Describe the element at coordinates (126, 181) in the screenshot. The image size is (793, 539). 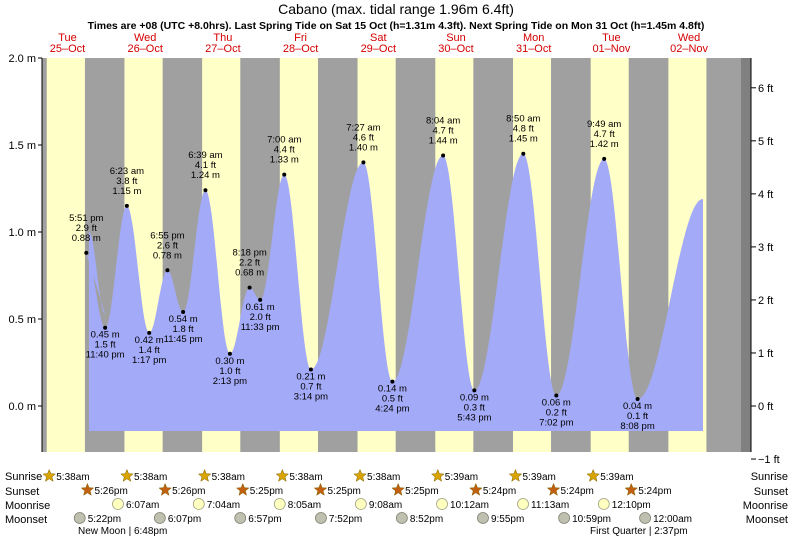
I see `extremum-label: 3.8 ft` at that location.